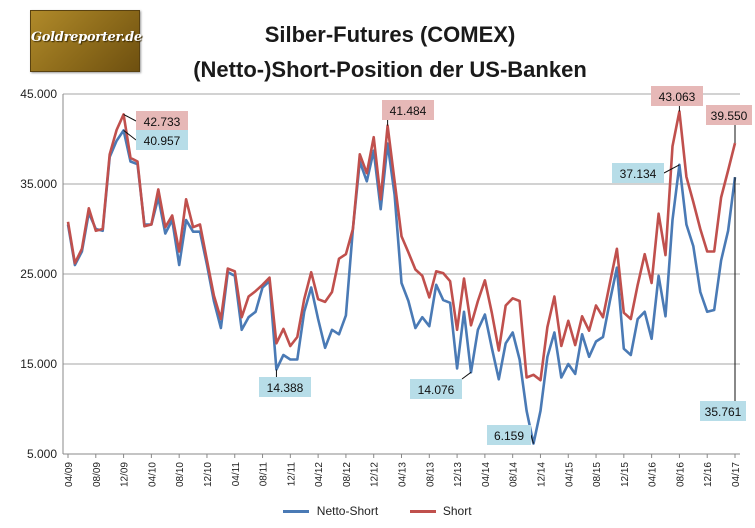 The height and width of the screenshot is (528, 755). I want to click on x-tick-label: 08/14, so click(514, 474).